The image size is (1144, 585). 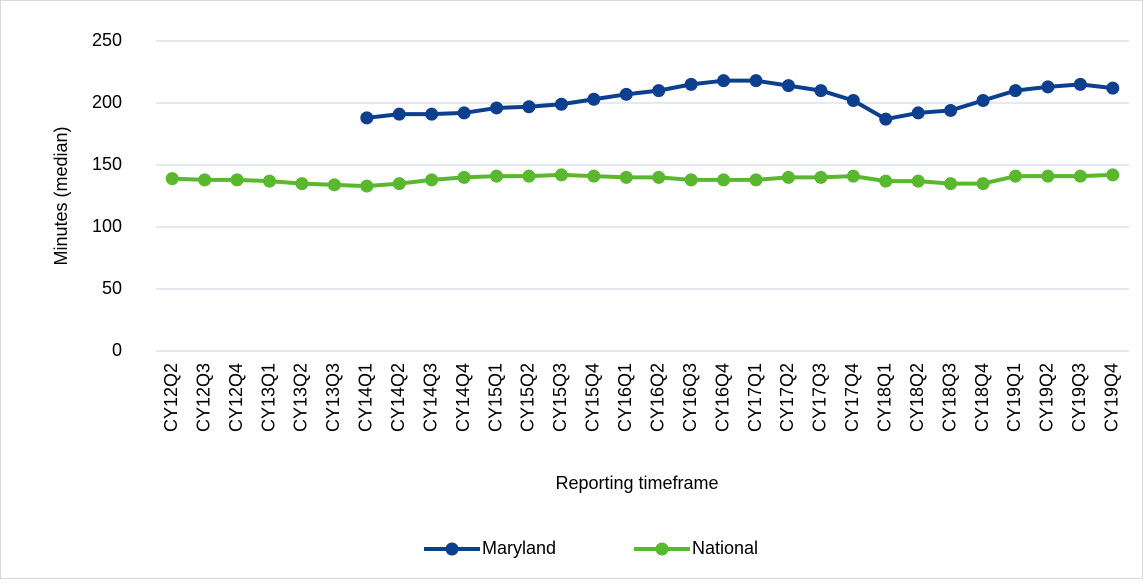 I want to click on x-tick-label: CY19Q3, so click(x=1079, y=397).